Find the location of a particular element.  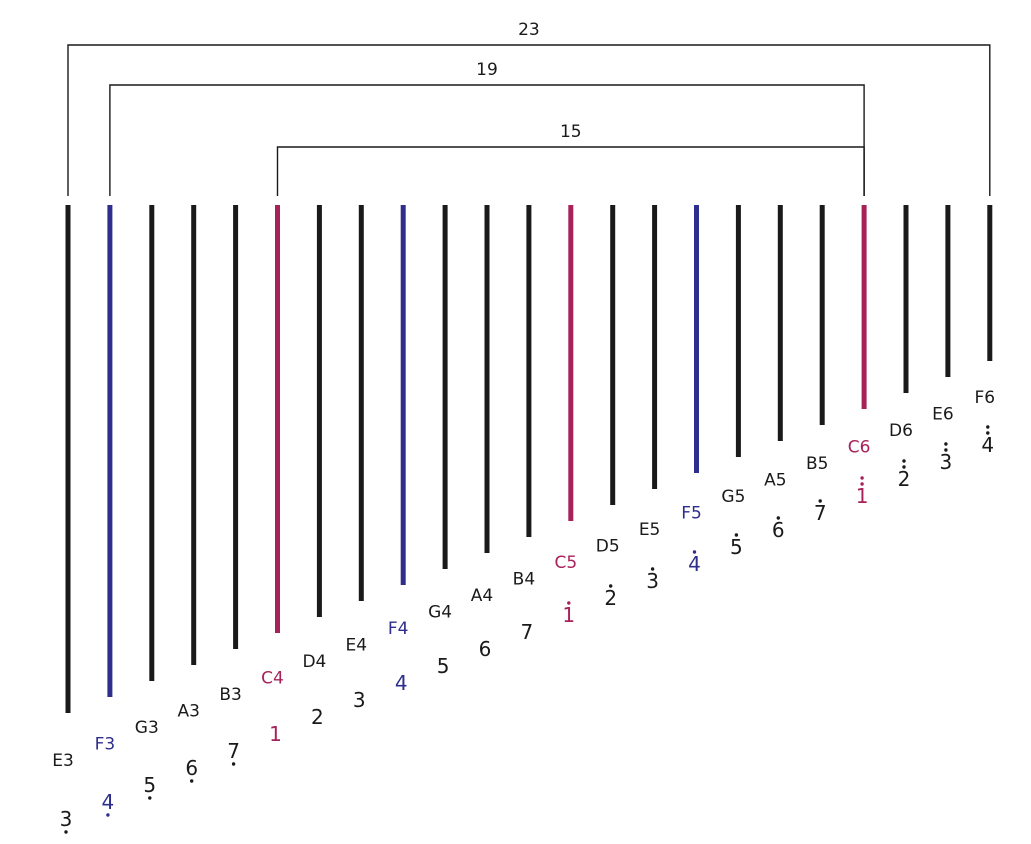

number-label-d5: 2 is located at coordinates (610, 597).